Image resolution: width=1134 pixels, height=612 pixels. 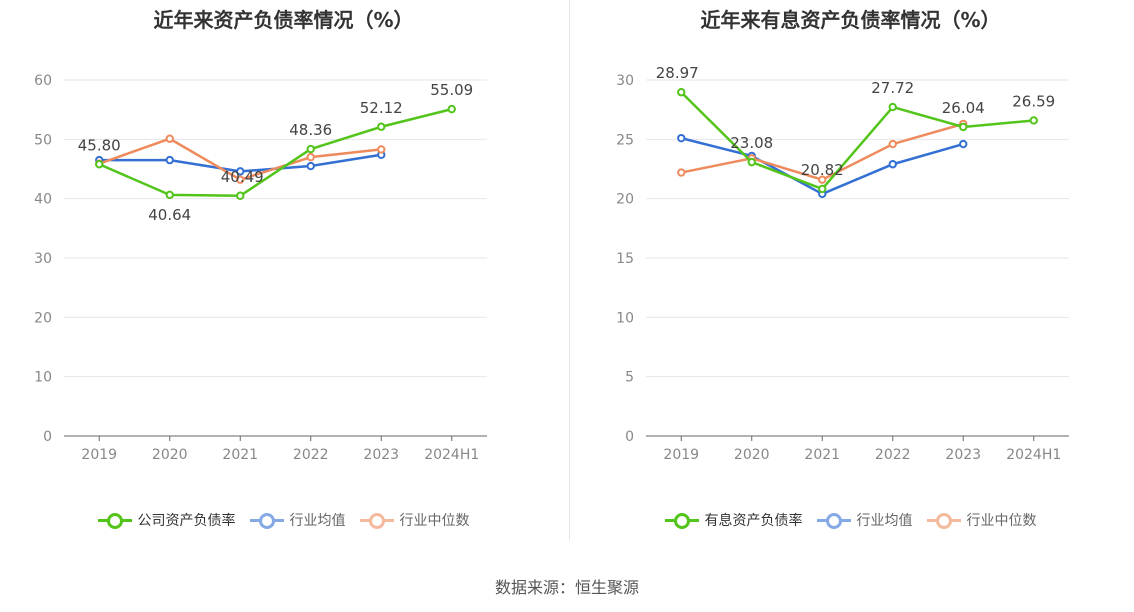 I want to click on right-chart-legend: 有息资产负债率 行业均值 行业中位数, so click(x=850, y=520).